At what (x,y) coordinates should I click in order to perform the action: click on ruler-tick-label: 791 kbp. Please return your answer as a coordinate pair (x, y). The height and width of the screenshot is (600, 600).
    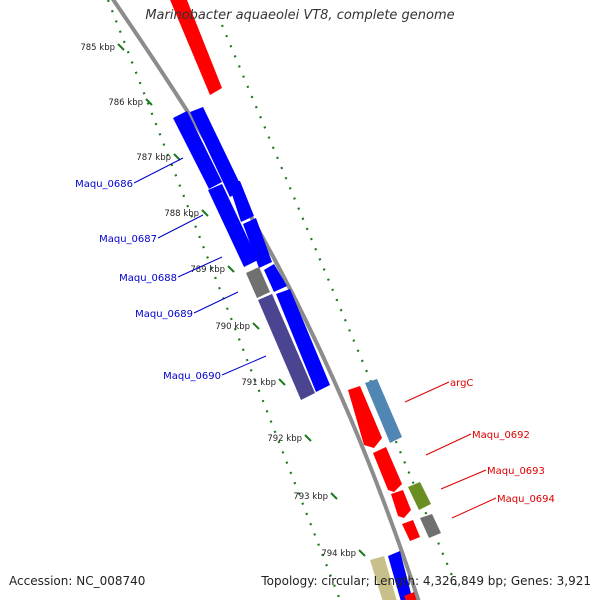
    Looking at the image, I should click on (258, 383).